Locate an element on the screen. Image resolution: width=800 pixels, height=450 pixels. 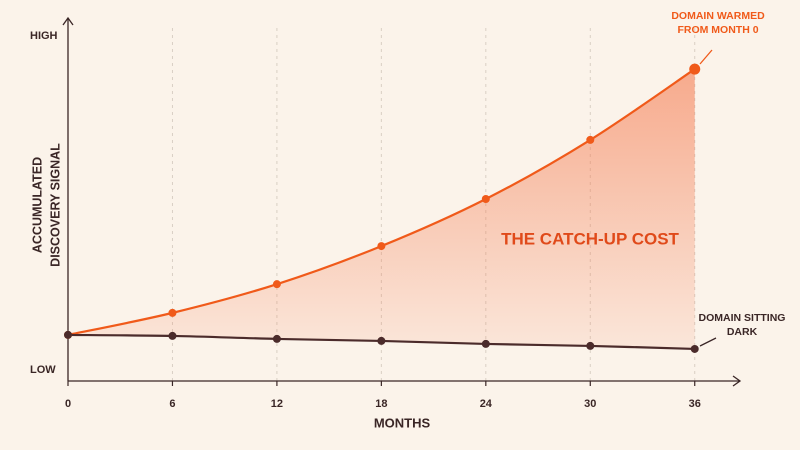
x-tick-label: 30 is located at coordinates (590, 404).